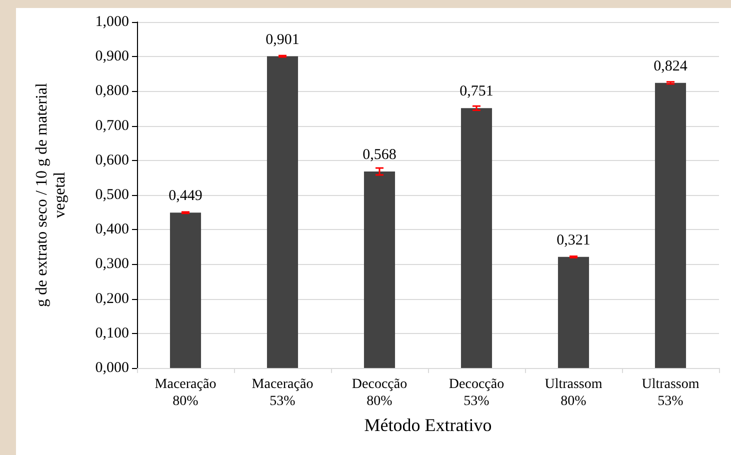 The image size is (731, 455). I want to click on x-tick-label: Maceração 80%, so click(185, 393).